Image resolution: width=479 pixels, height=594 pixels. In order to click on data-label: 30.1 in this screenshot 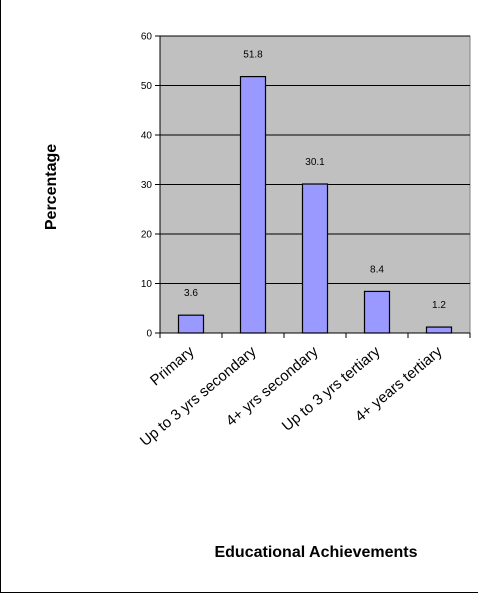, I will do `click(315, 162)`.